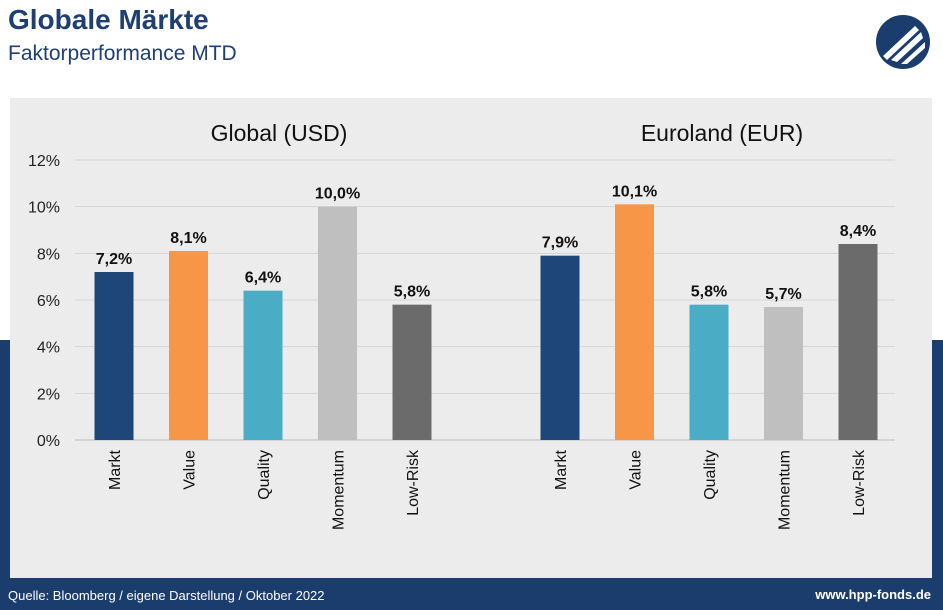  What do you see at coordinates (507, 133) in the screenshot?
I see `titles-layer: Global (USD) Euroland (EUR)` at bounding box center [507, 133].